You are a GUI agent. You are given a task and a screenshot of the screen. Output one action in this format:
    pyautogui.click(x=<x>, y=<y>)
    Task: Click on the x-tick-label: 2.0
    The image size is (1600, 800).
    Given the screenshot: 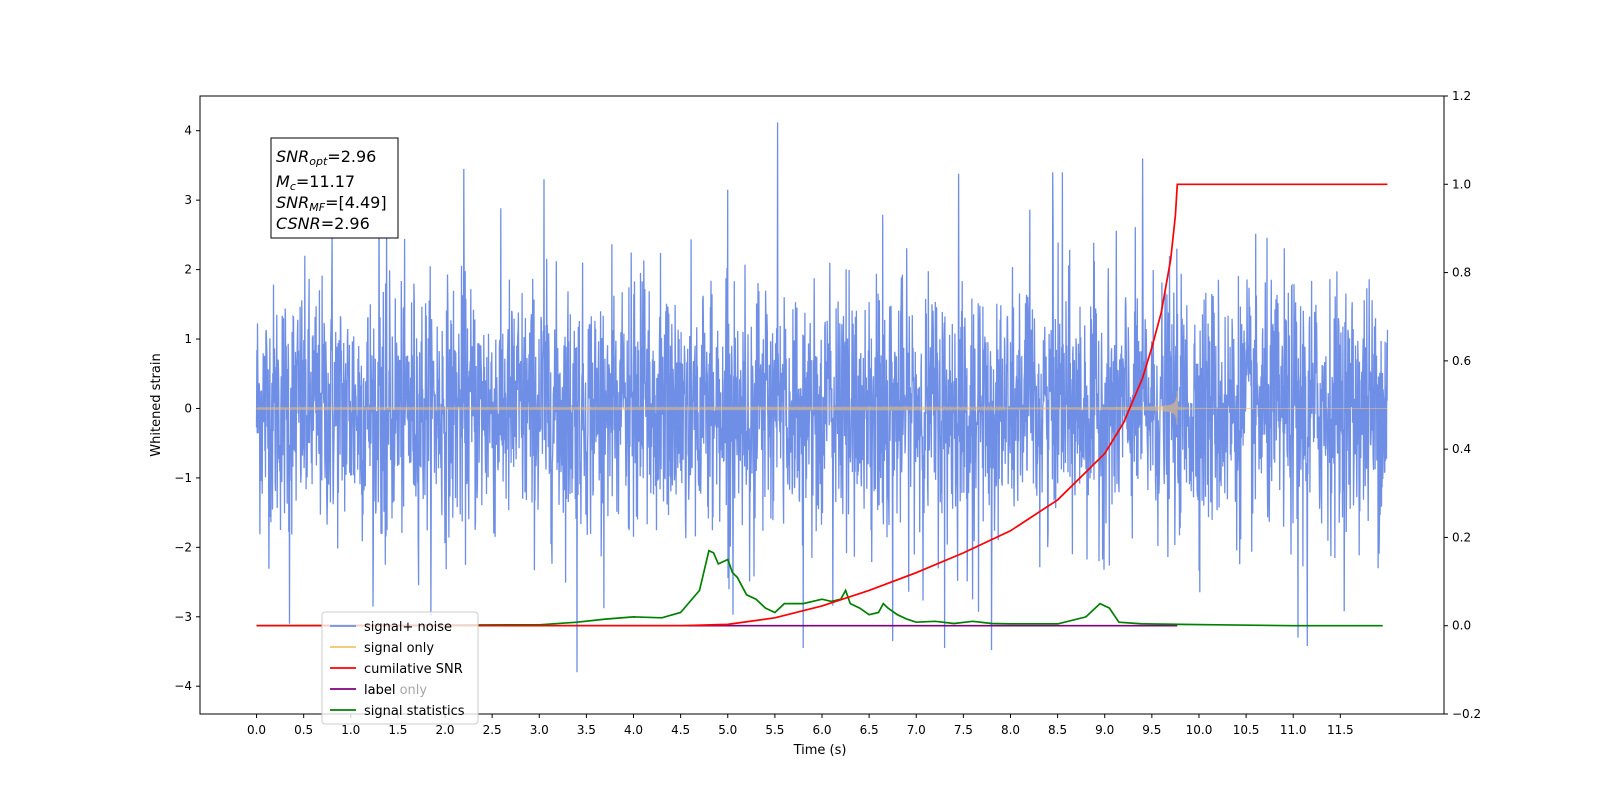 What is the action you would take?
    pyautogui.click(x=444, y=730)
    